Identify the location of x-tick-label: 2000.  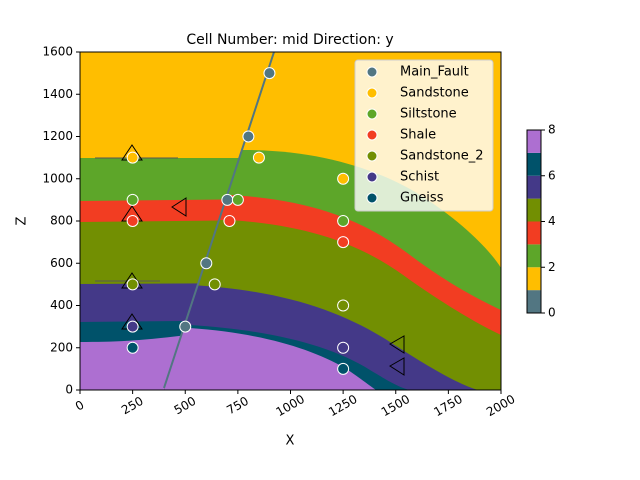
(500, 405).